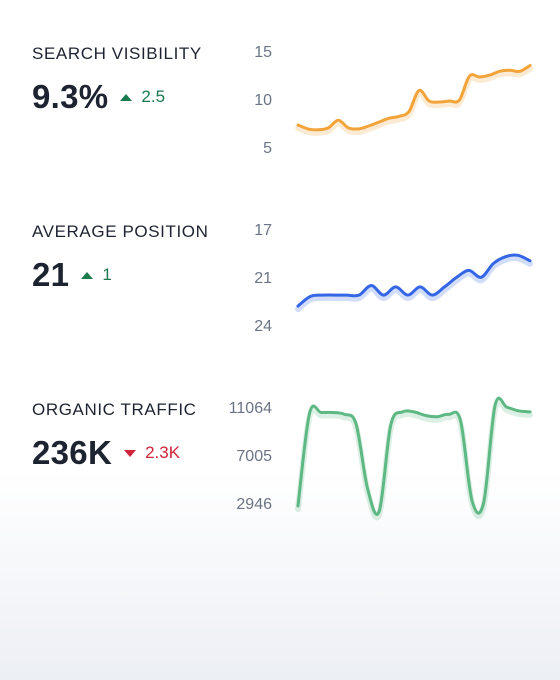 Image resolution: width=560 pixels, height=680 pixels. What do you see at coordinates (163, 452) in the screenshot?
I see `metric-delta-value: 2.3K` at bounding box center [163, 452].